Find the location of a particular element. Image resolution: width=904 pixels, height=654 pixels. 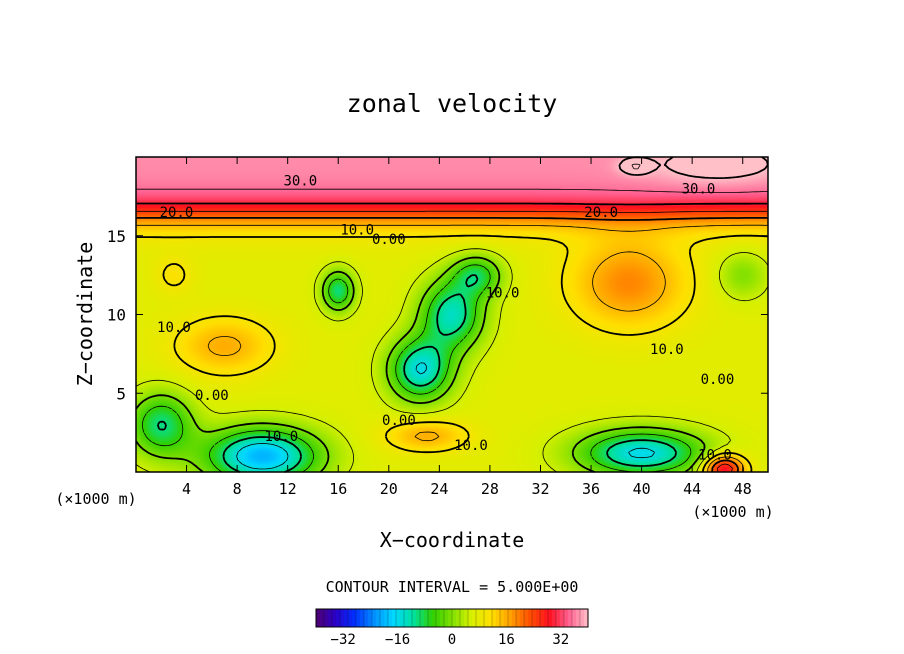

x-tick-label: 28 is located at coordinates (490, 489).